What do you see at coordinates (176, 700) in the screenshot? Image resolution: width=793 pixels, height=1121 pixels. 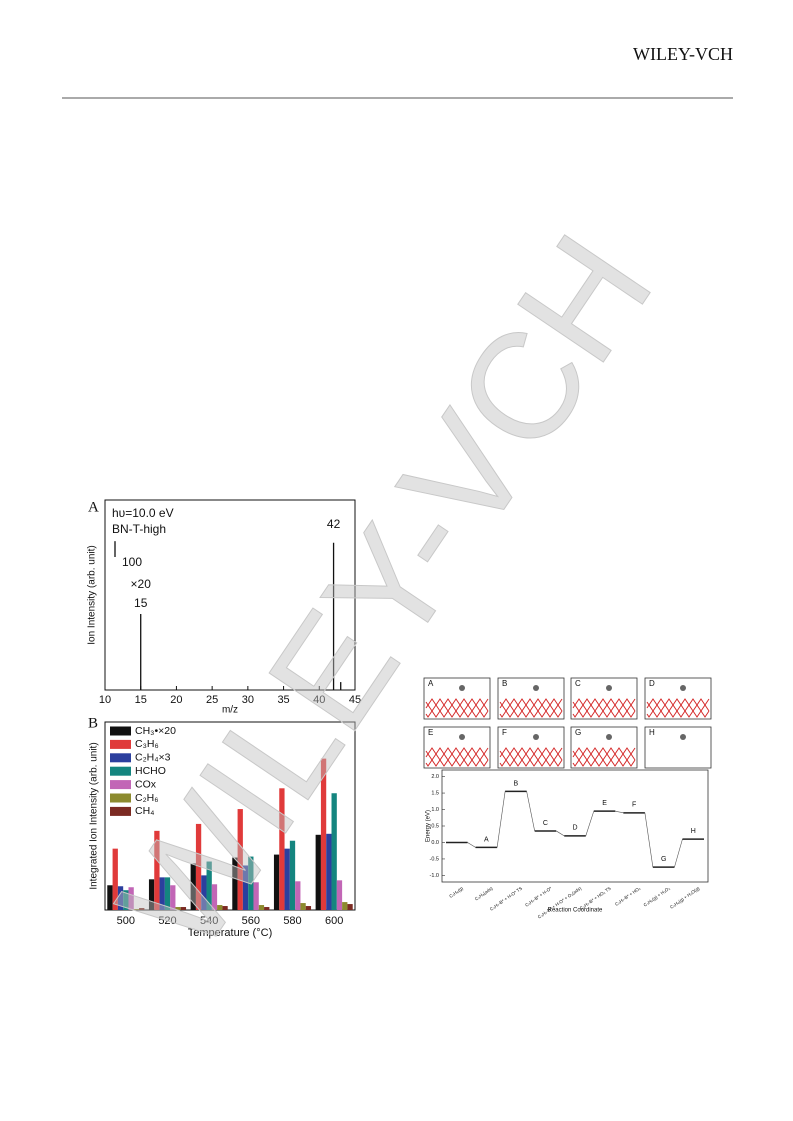 I see `x-tick-label: 20` at bounding box center [176, 700].